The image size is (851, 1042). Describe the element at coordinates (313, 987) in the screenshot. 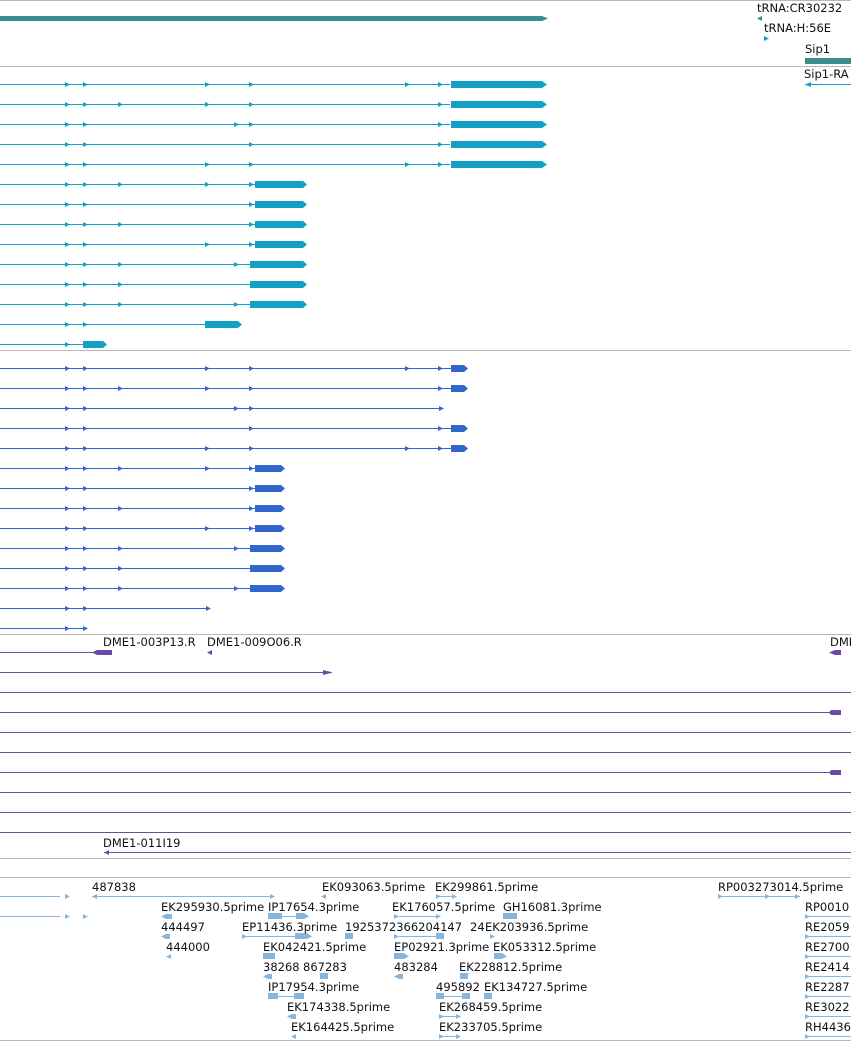

I see `est-label: IP17954.3prime` at that location.